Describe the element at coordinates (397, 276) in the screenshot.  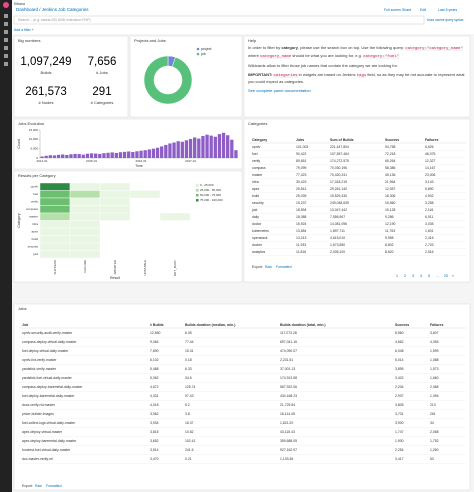
I see `page-link: 1` at that location.